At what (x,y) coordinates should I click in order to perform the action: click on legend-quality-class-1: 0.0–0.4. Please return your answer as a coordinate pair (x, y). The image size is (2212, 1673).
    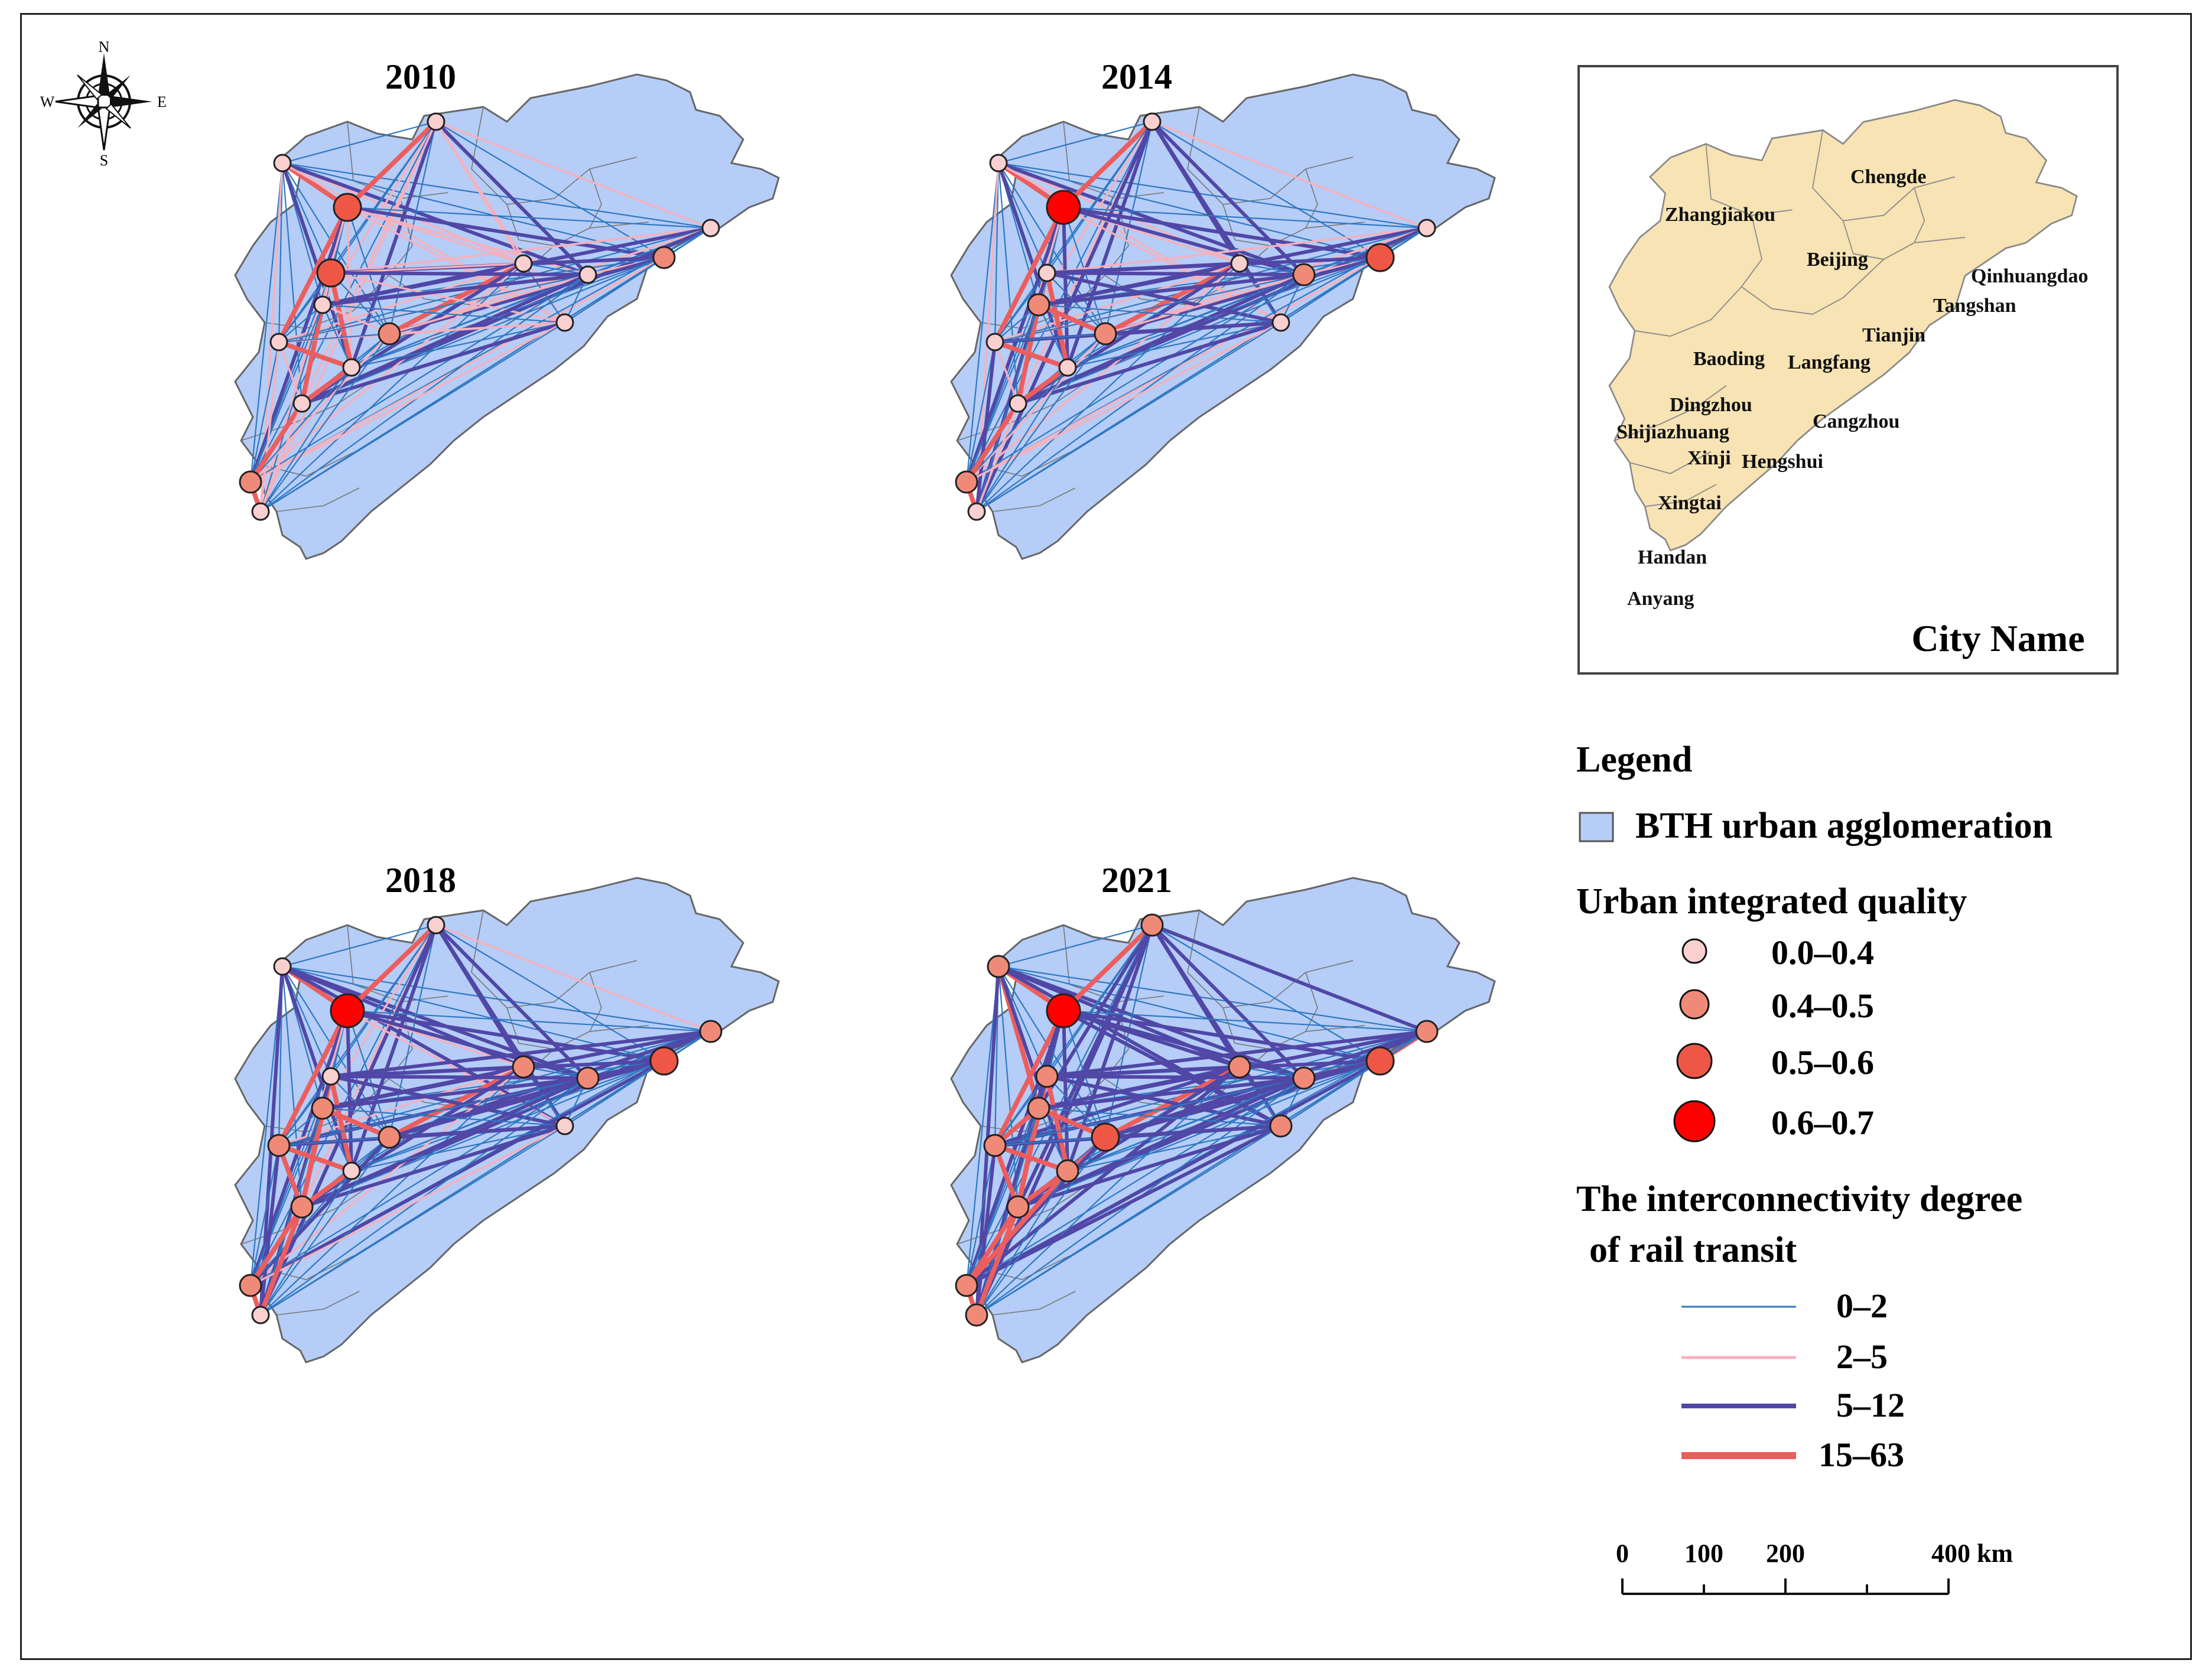
    Looking at the image, I should click on (1822, 952).